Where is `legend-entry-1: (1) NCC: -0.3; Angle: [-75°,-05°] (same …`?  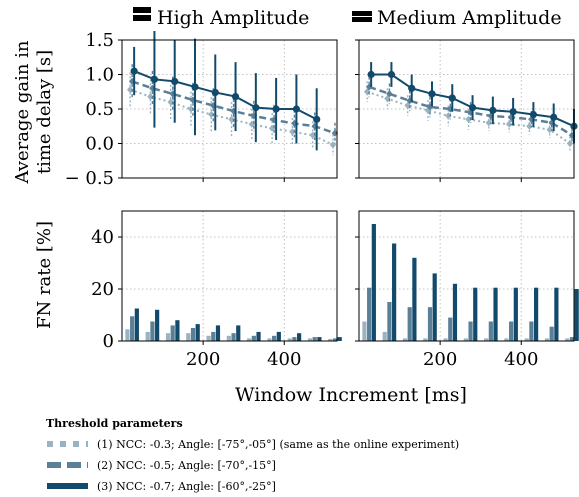 legend-entry-1: (1) NCC: -0.3; Angle: [-75°,-05°] (same … is located at coordinates (278, 444).